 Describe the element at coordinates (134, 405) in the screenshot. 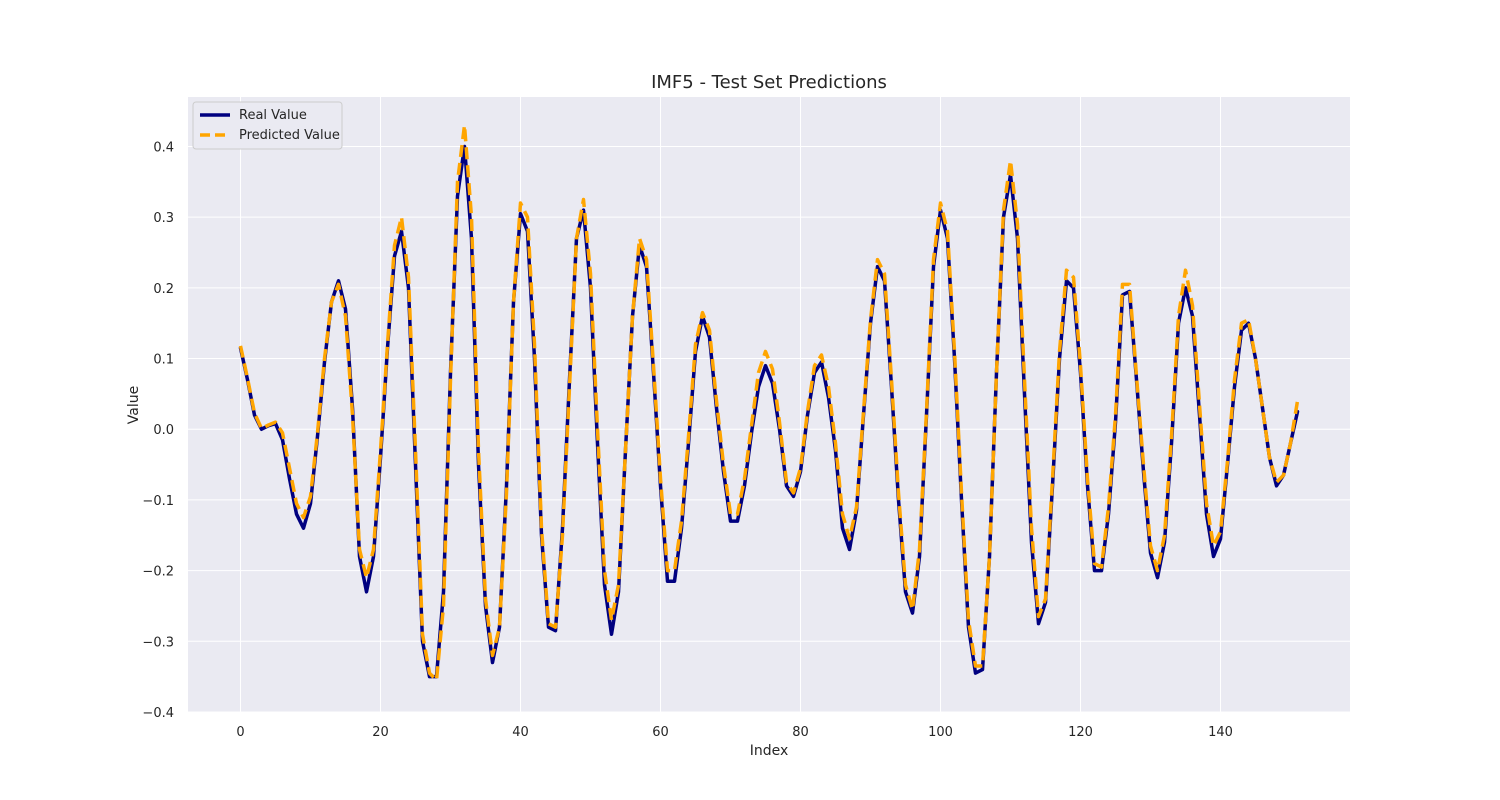

I see `y-axis-label: Value` at that location.